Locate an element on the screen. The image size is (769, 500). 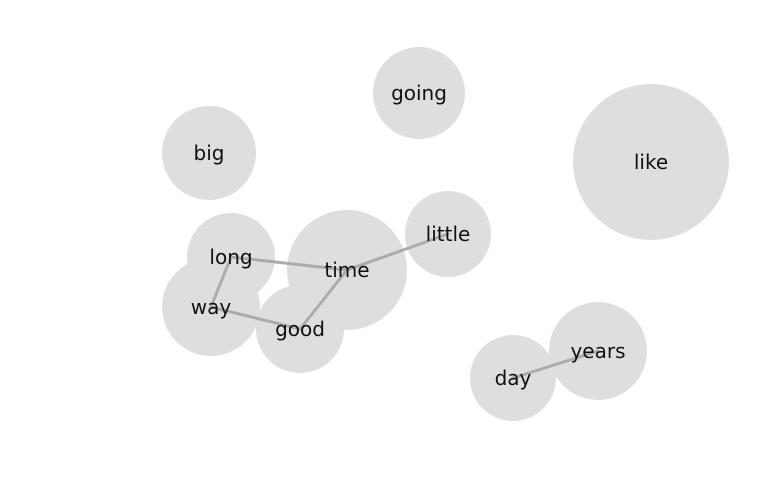
link-way-good is located at coordinates (255, 318).